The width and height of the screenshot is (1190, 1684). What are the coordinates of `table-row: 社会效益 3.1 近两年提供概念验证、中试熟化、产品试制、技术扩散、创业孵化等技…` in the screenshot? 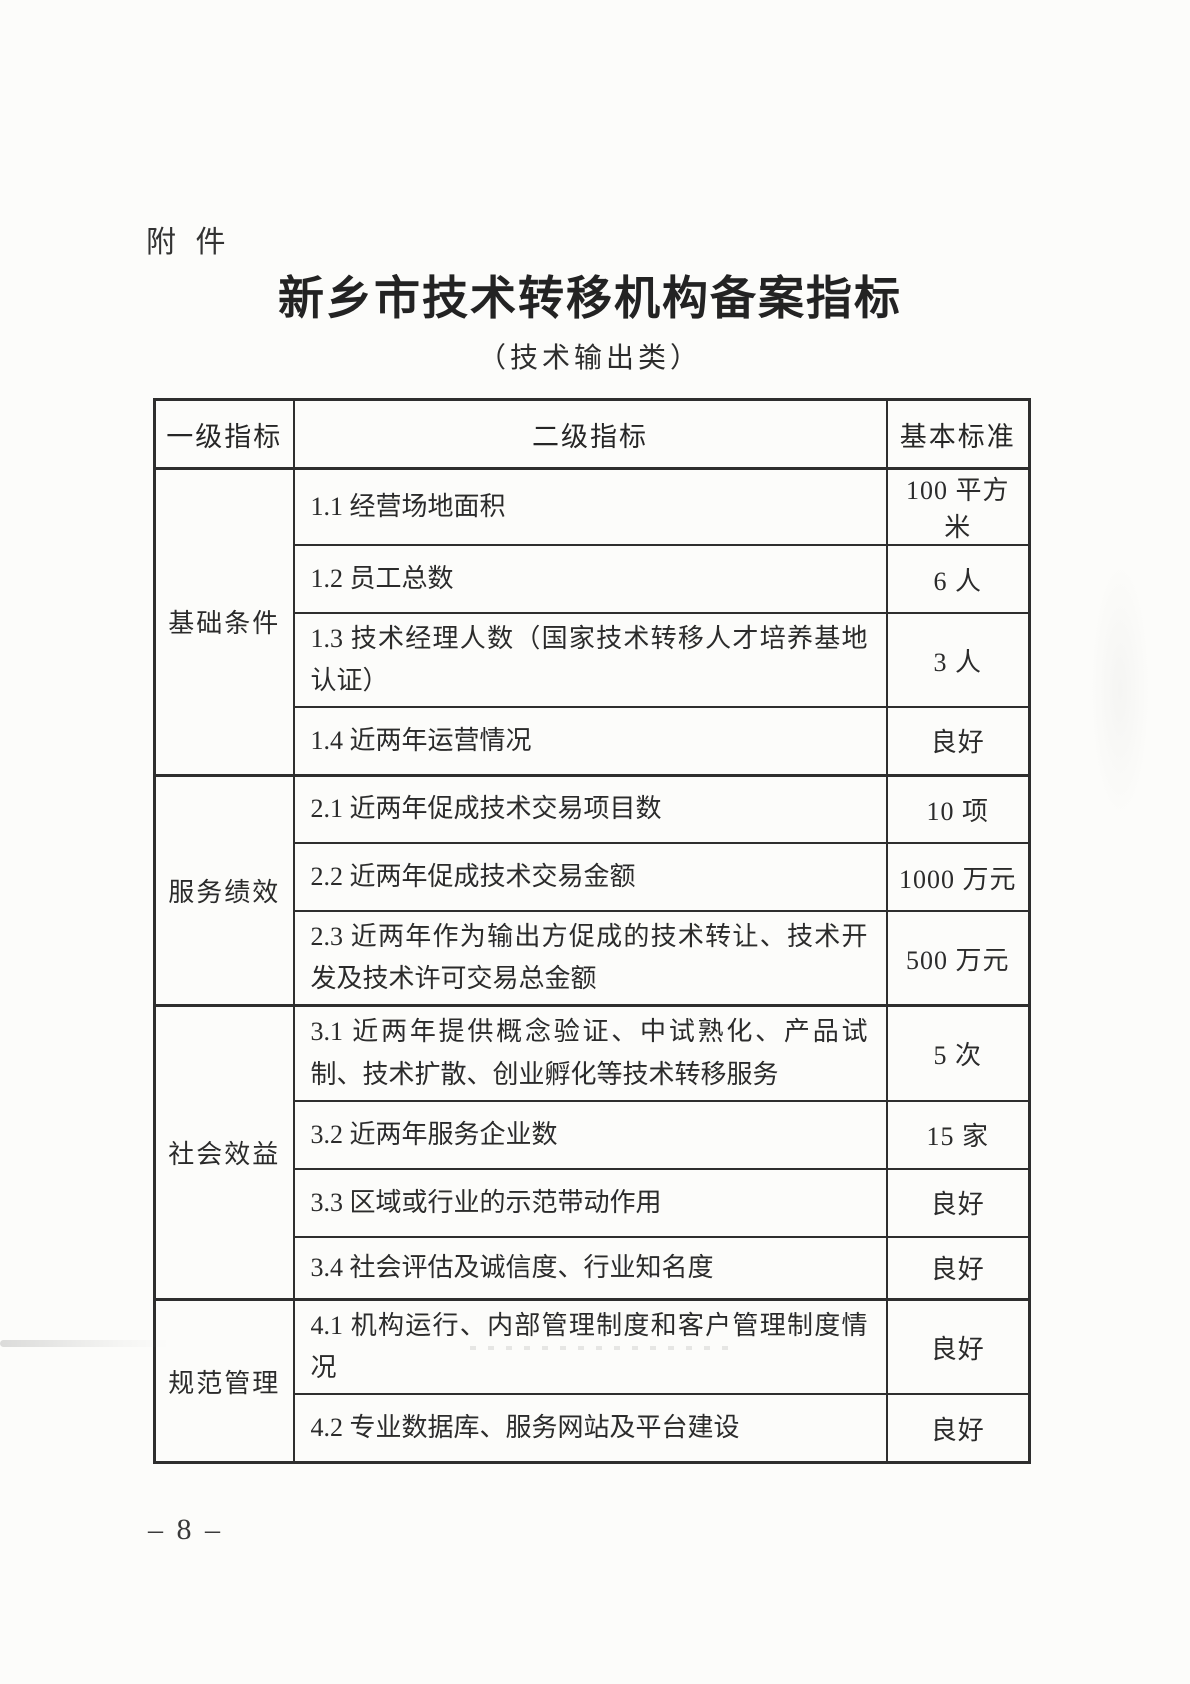 It's located at (592, 1152).